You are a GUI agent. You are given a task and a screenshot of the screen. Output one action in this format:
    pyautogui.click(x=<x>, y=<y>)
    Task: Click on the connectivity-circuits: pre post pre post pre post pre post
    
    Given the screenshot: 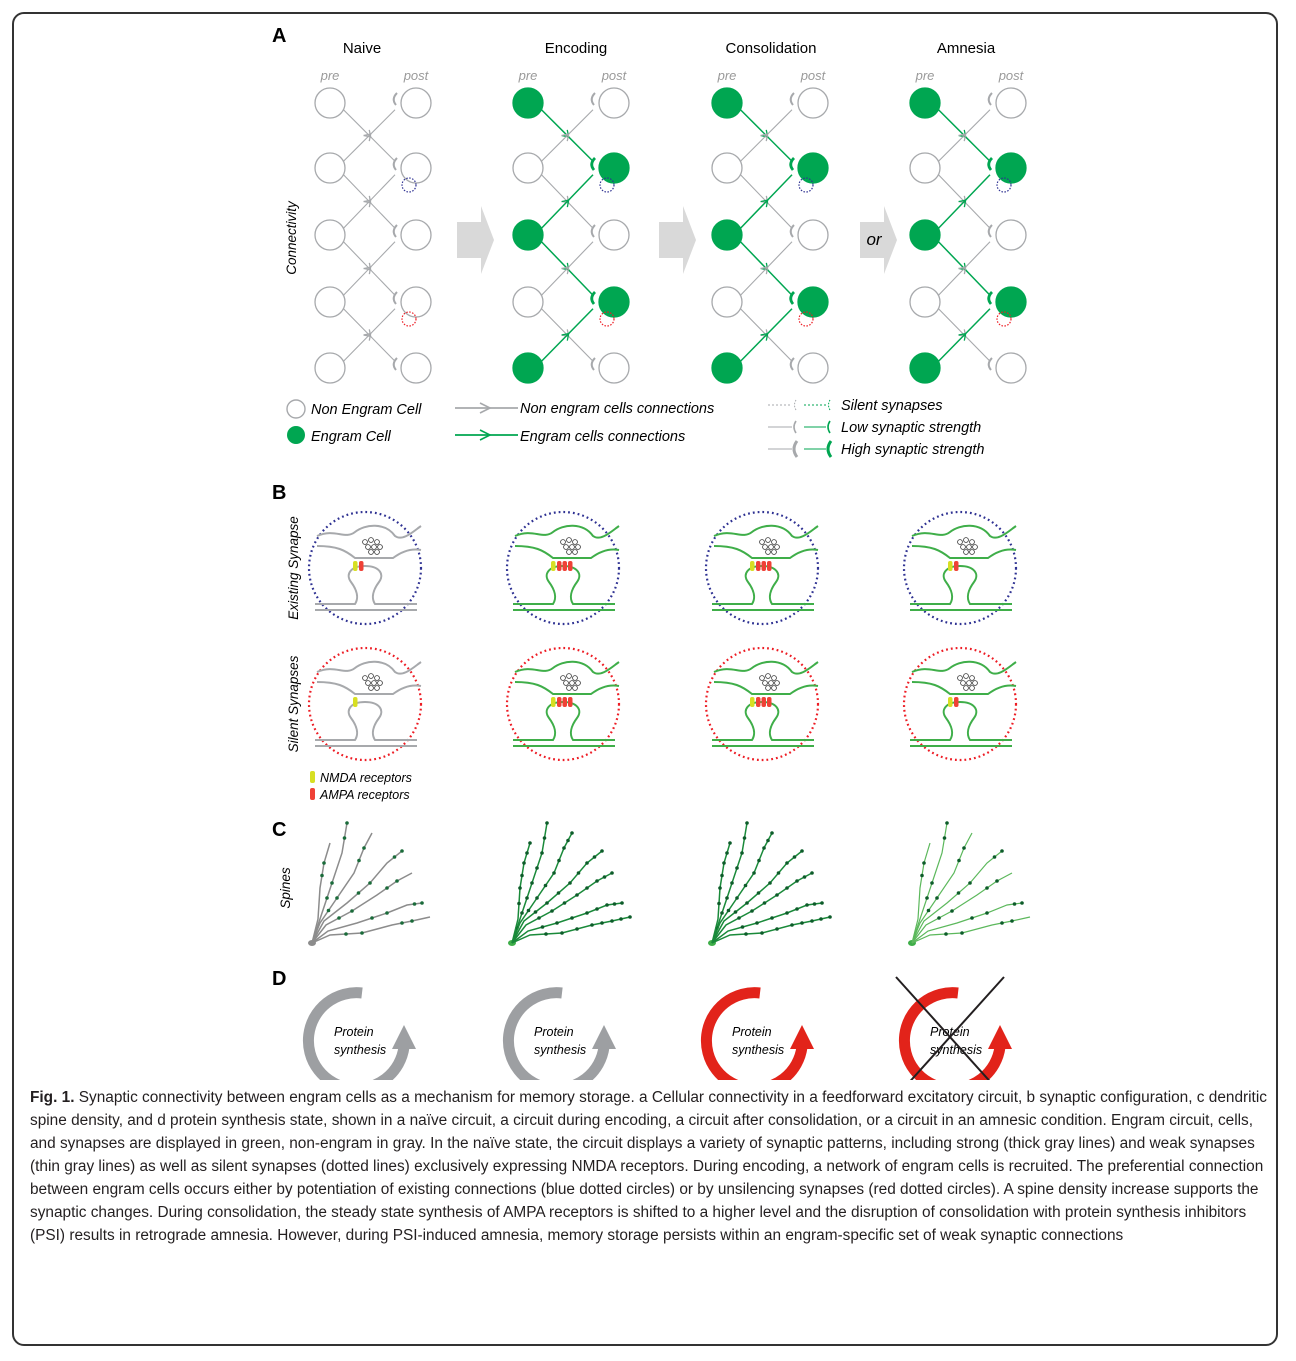 What is the action you would take?
    pyautogui.click(x=670, y=226)
    